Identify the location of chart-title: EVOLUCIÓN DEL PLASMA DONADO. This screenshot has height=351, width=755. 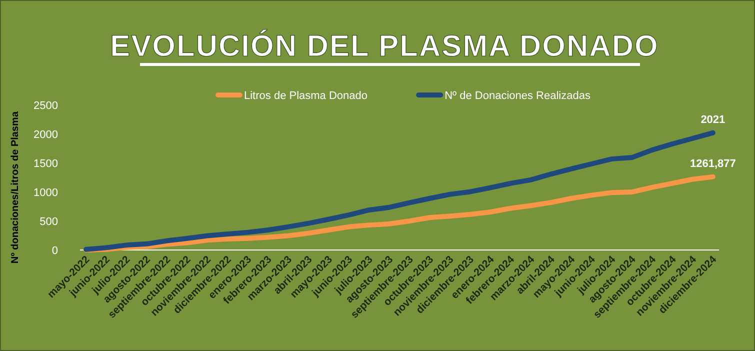
(384, 46).